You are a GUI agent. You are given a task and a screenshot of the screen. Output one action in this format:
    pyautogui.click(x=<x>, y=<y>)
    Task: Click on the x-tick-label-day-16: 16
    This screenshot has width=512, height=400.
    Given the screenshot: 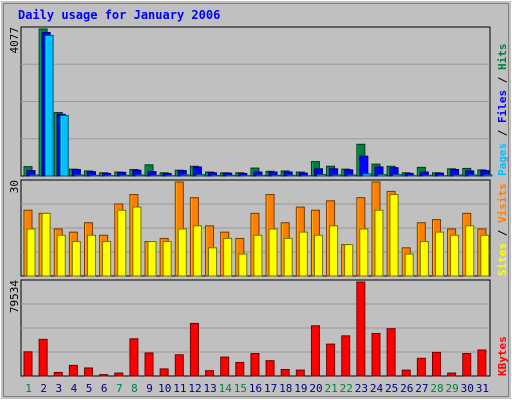 What is the action you would take?
    pyautogui.click(x=255, y=388)
    